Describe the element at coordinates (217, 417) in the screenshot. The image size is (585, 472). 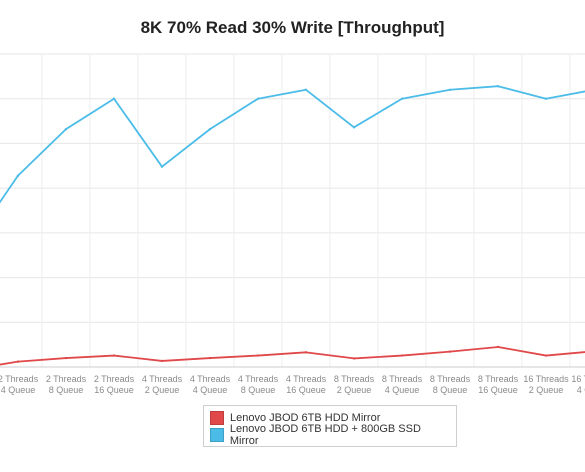
I see `legend-swatch-hdd` at that location.